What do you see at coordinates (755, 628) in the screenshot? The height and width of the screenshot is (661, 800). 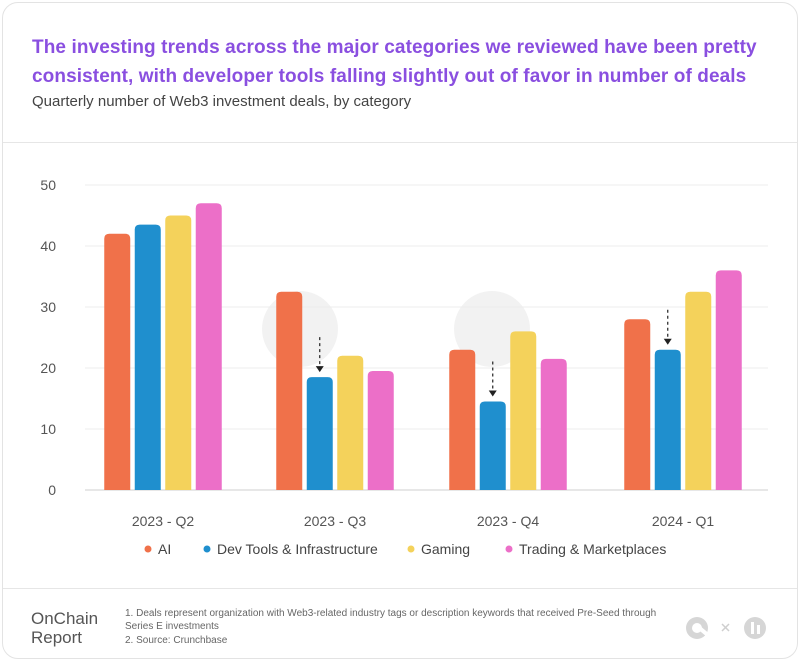 I see `crunchbase-logo-icon` at bounding box center [755, 628].